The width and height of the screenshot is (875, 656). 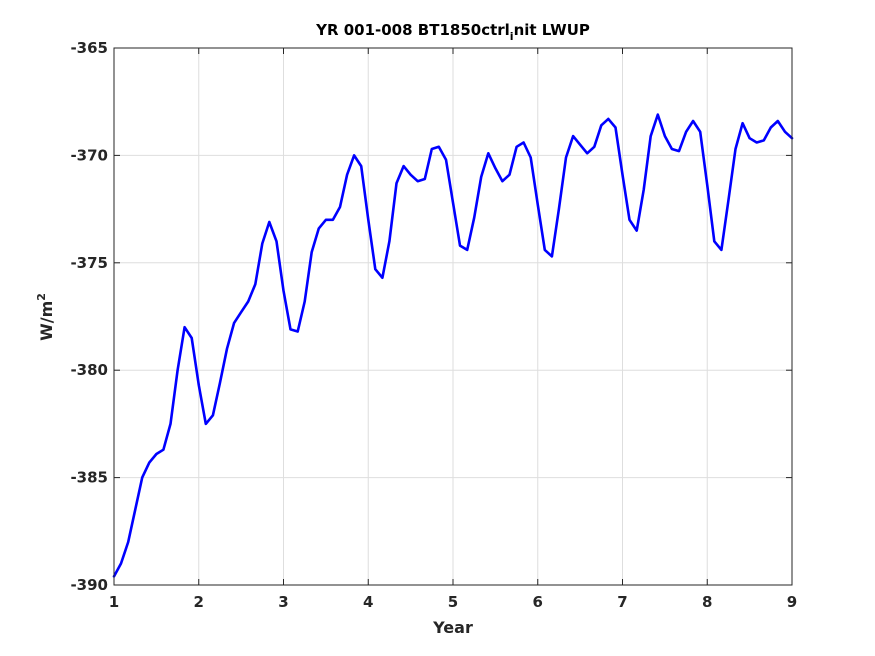 I want to click on y-tick-label: -385, so click(x=89, y=478).